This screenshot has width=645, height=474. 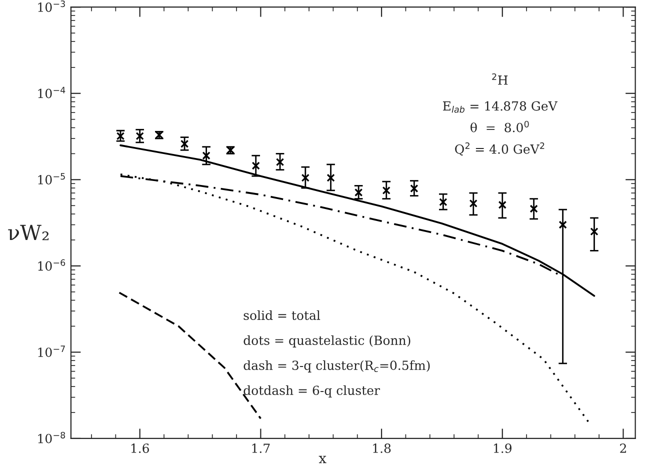 I want to click on x-tick-label: 1.8, so click(x=382, y=448).